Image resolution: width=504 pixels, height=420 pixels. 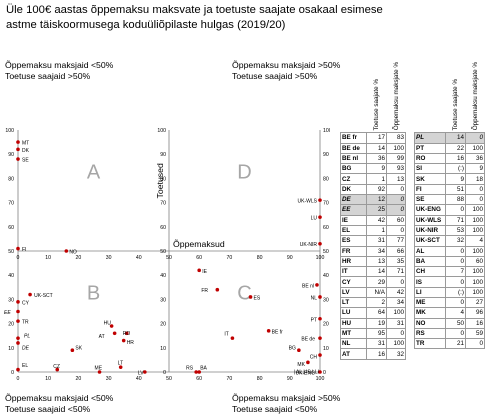 I want to click on point-label-be-nl: BE nl, so click(x=308, y=286).